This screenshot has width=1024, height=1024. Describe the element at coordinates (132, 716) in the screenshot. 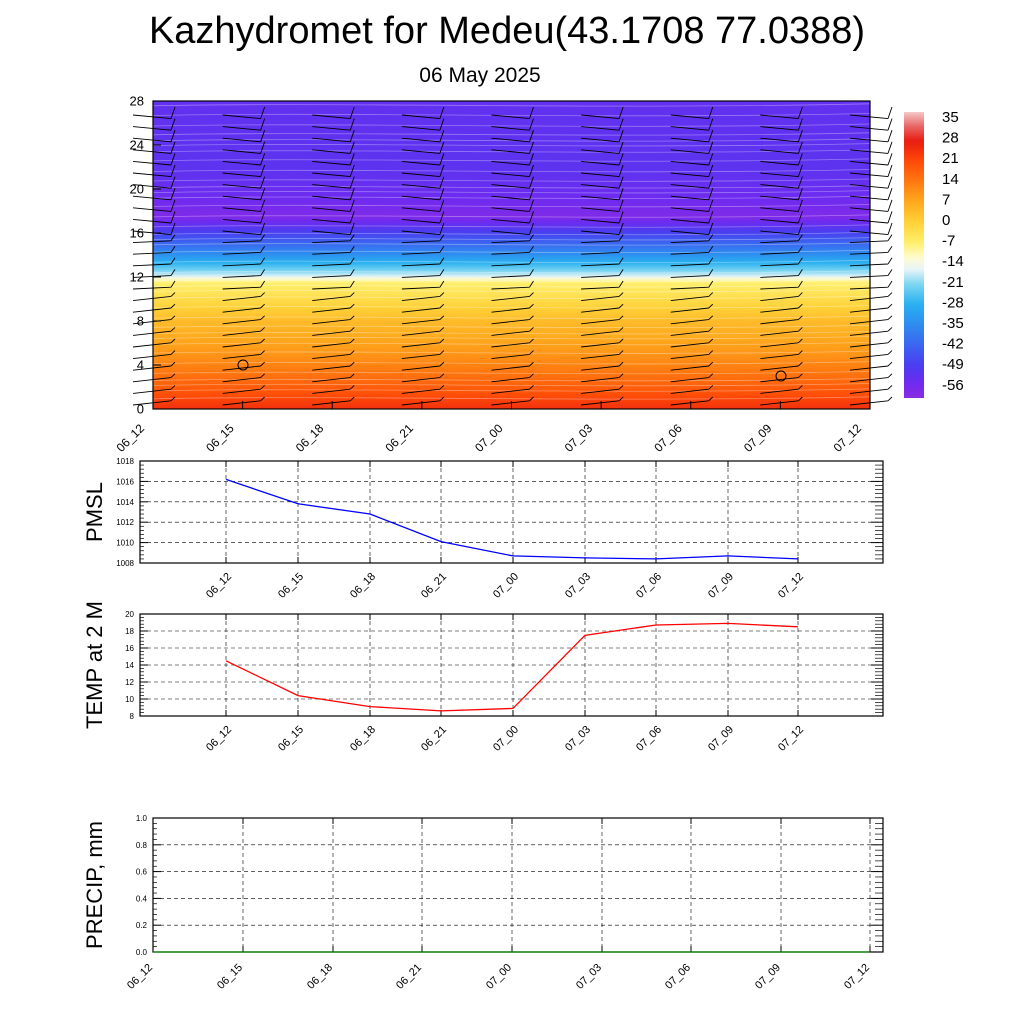

I see `y-tick-label: 8` at that location.